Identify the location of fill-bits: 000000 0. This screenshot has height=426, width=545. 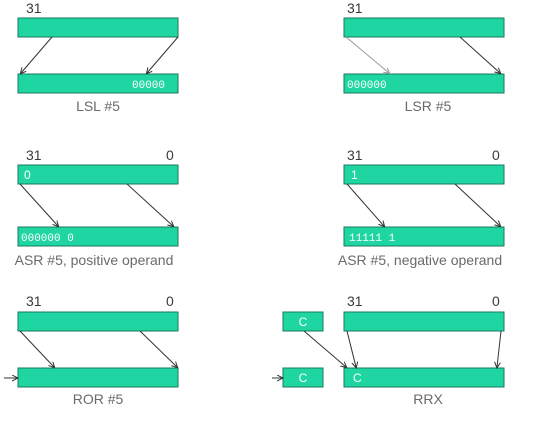
(47, 239).